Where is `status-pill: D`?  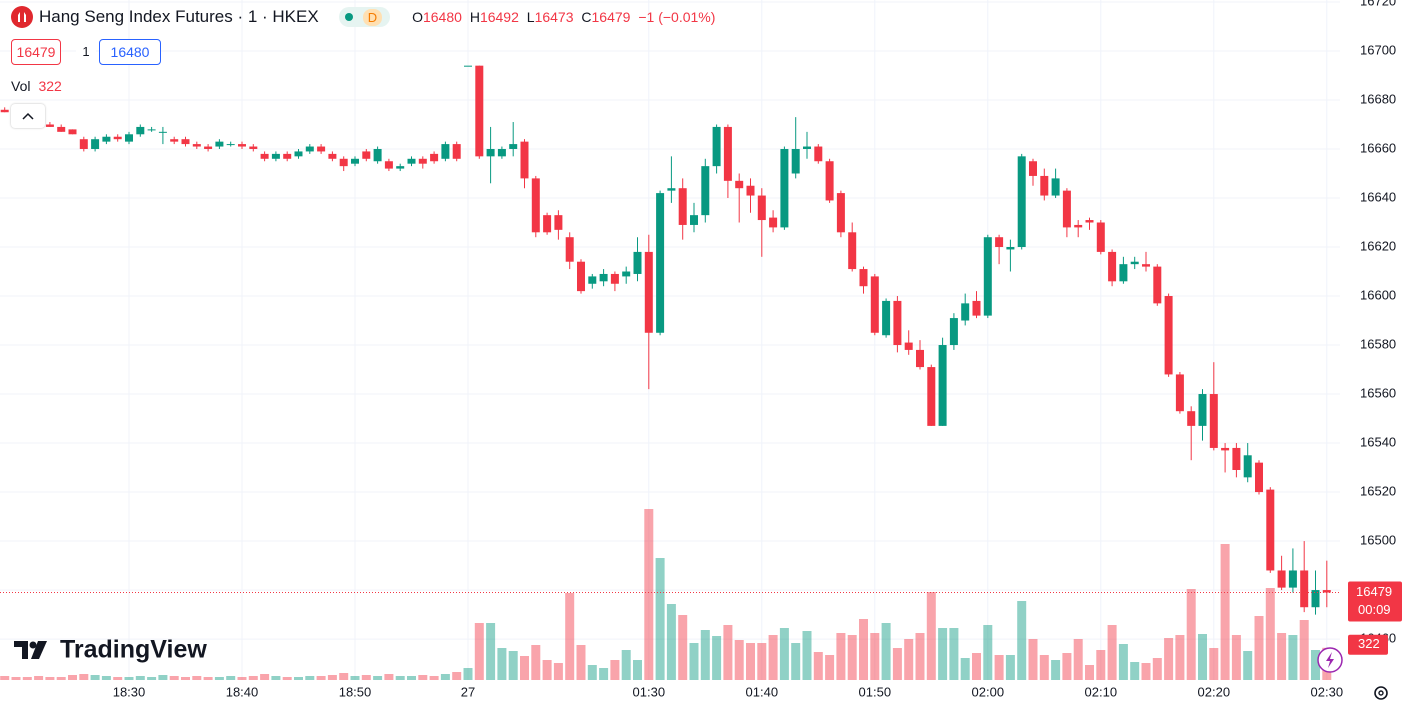
status-pill: D is located at coordinates (364, 17).